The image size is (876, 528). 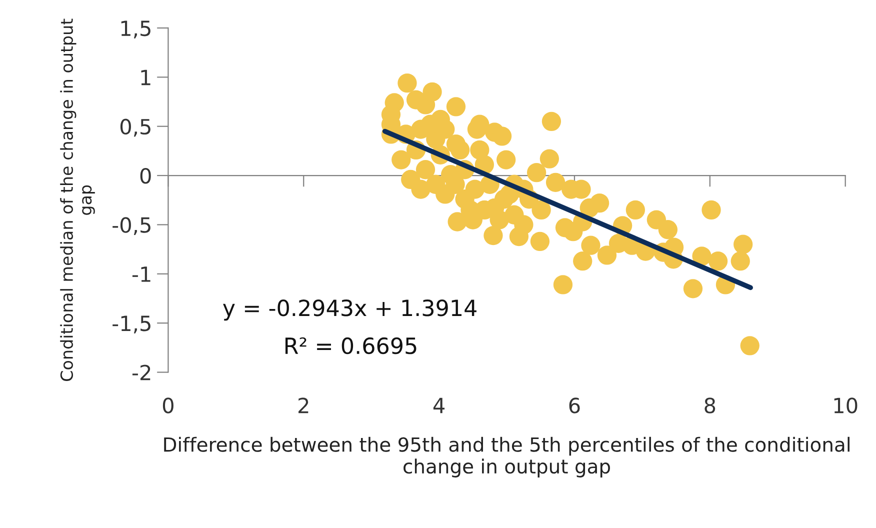 What do you see at coordinates (131, 325) in the screenshot?
I see `y-tick-label: -1,5` at bounding box center [131, 325].